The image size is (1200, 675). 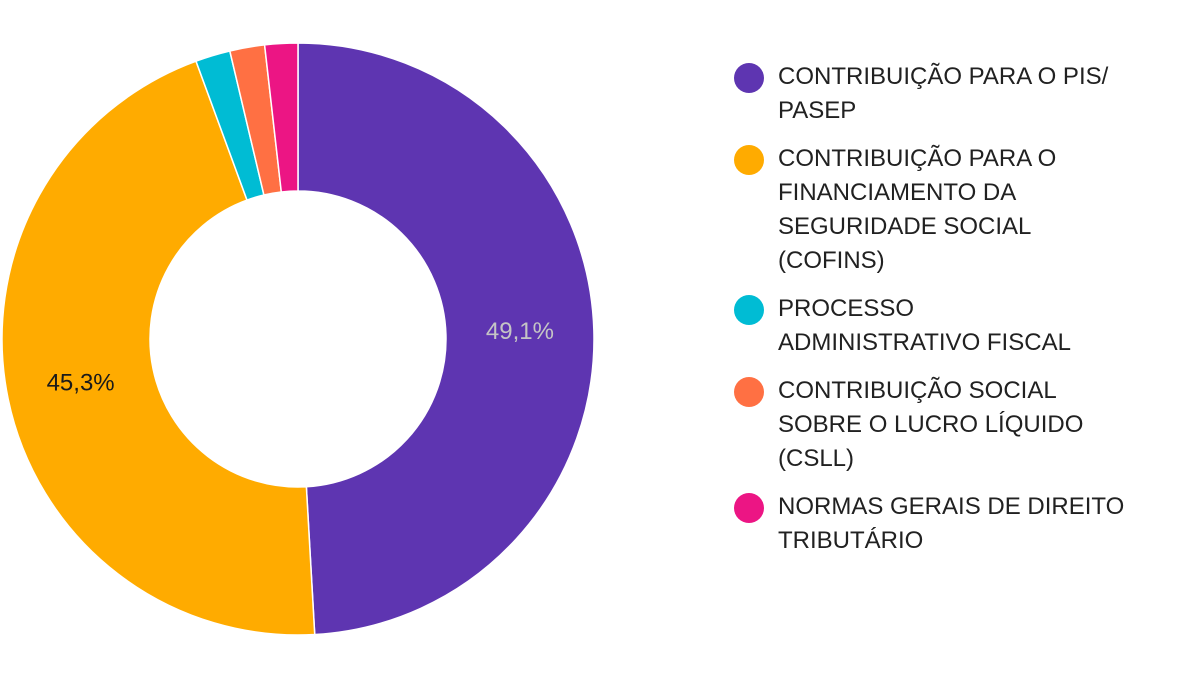 I want to click on donut-slice, so click(x=281, y=117).